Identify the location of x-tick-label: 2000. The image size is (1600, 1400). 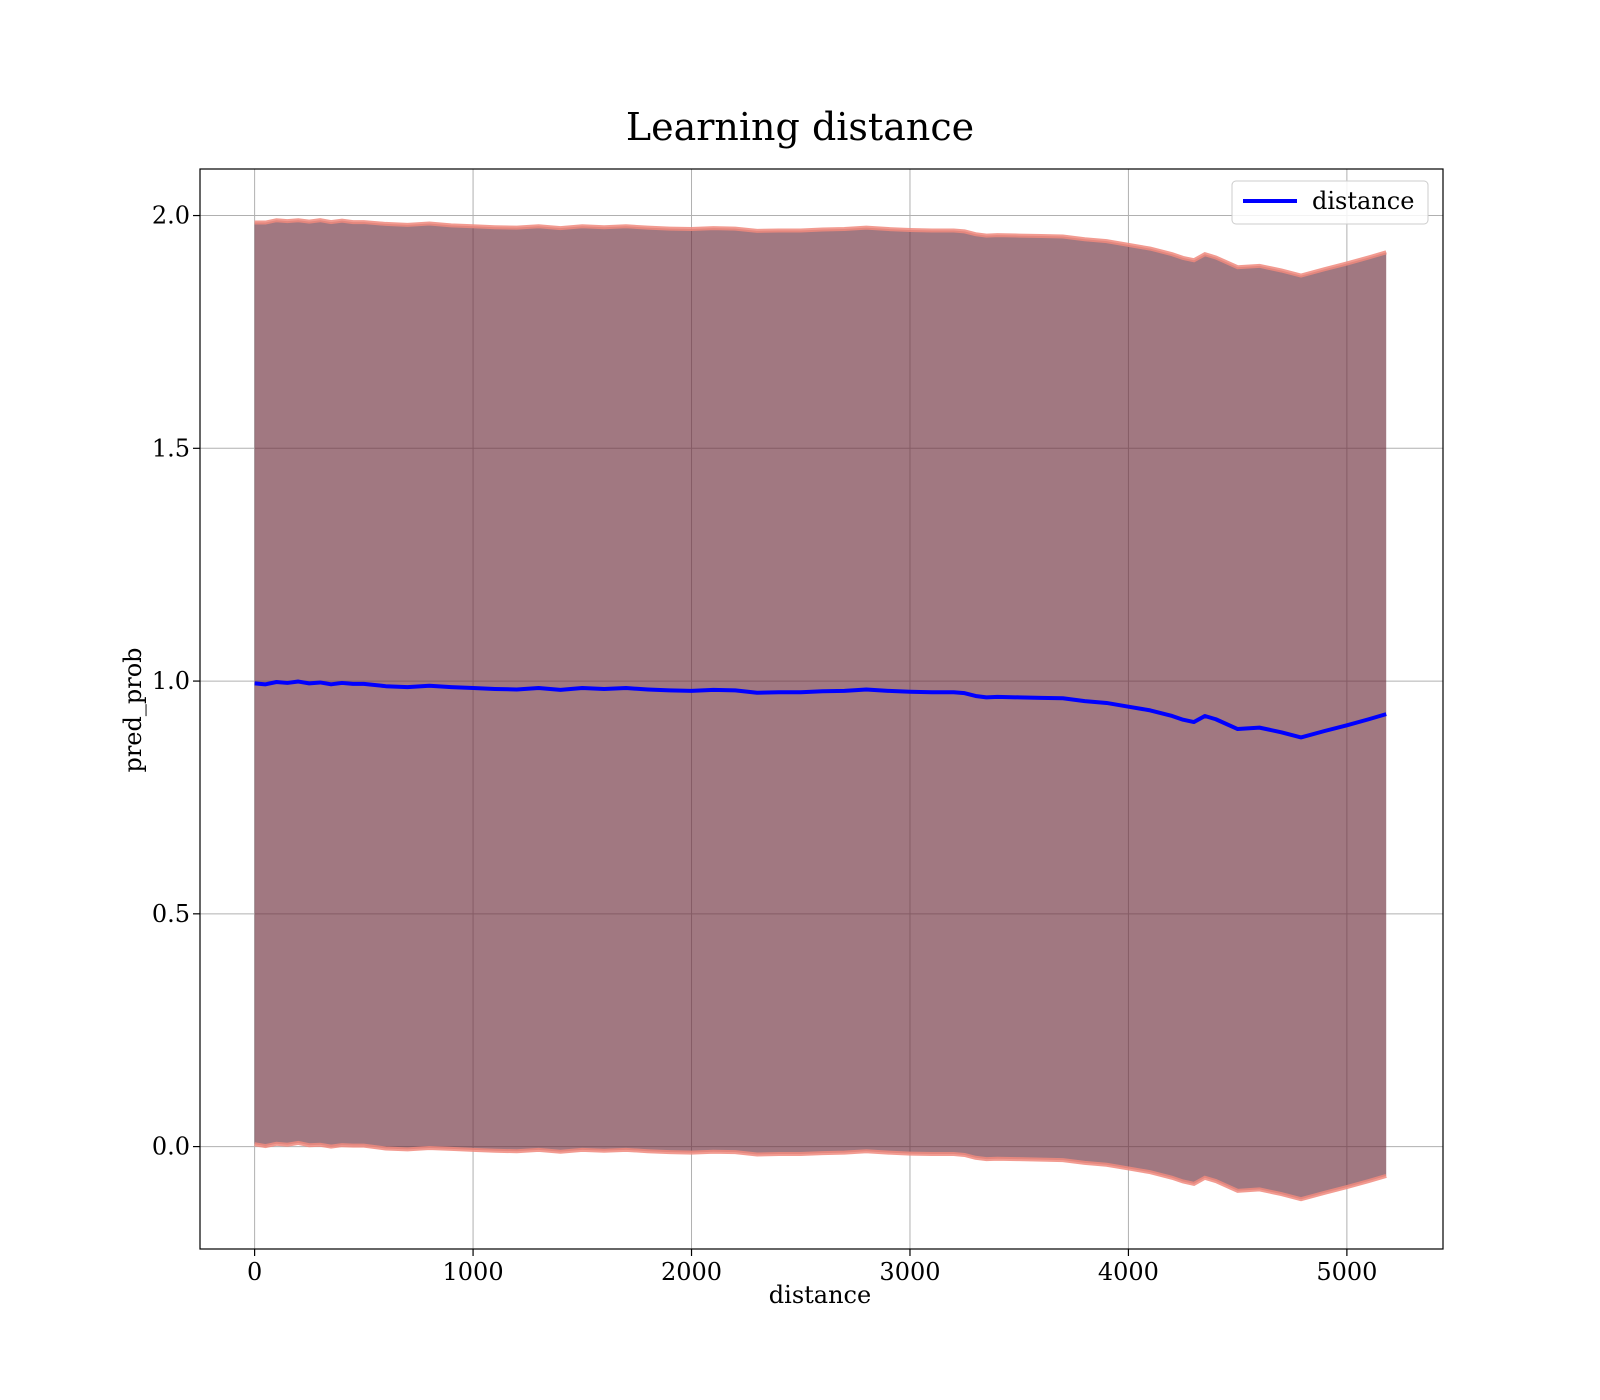
(691, 1272).